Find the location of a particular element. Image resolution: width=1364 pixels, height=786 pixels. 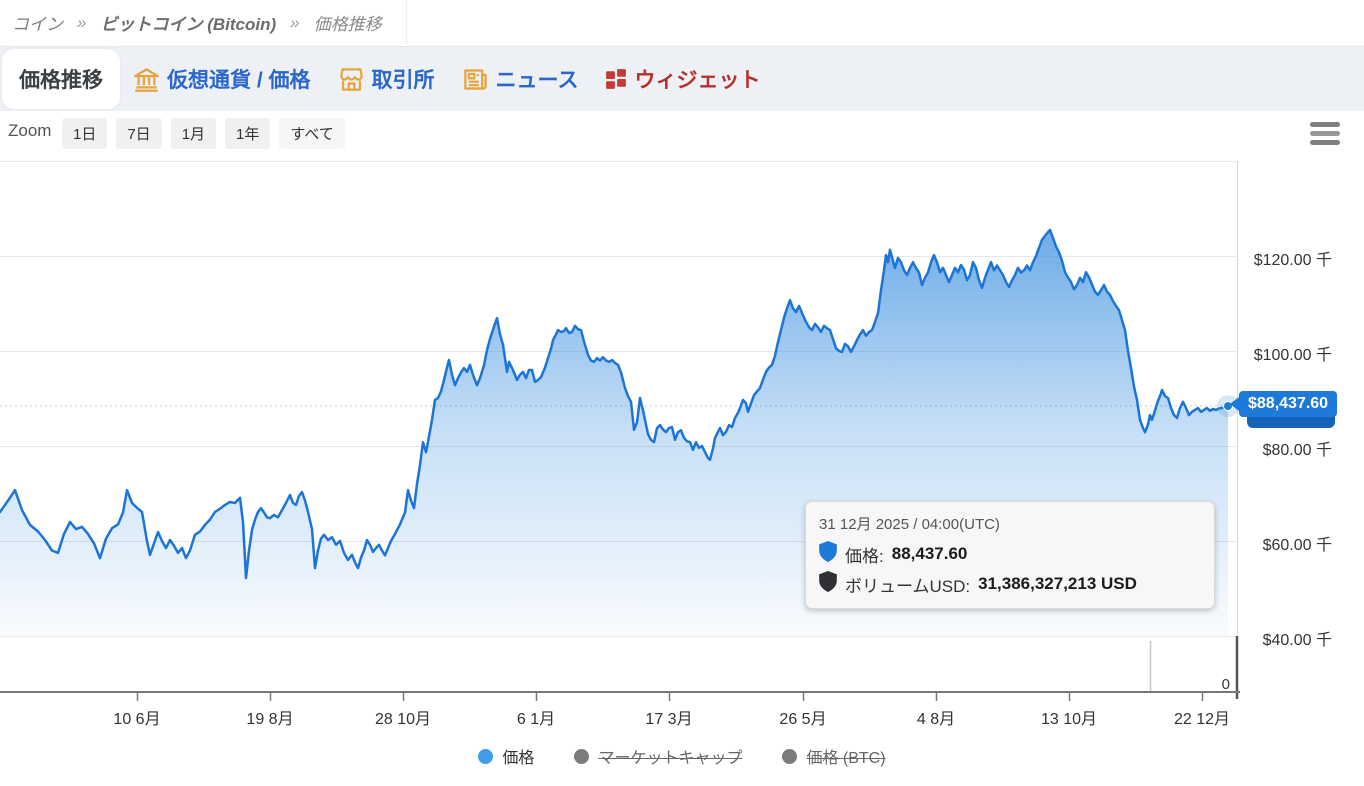

x-axis-label: 13 10月 is located at coordinates (1069, 719).